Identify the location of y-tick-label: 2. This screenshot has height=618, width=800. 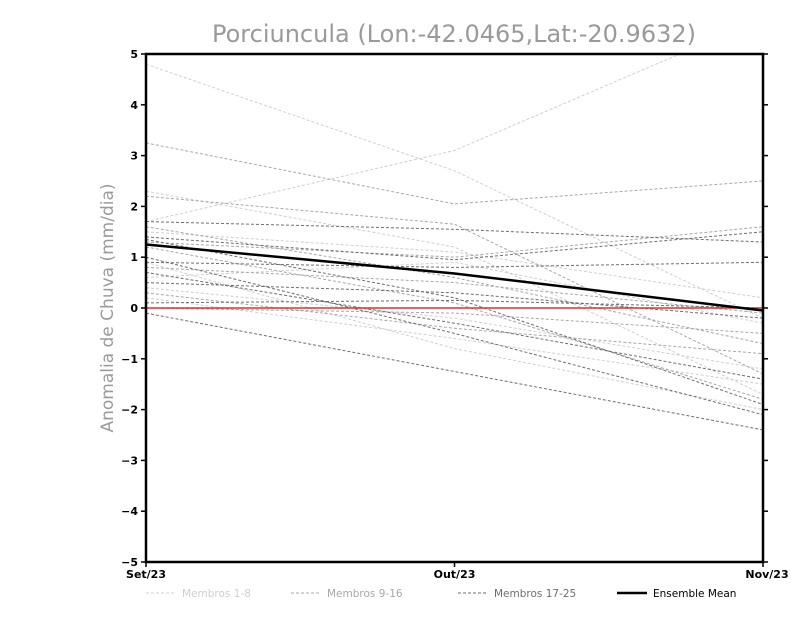
(134, 206).